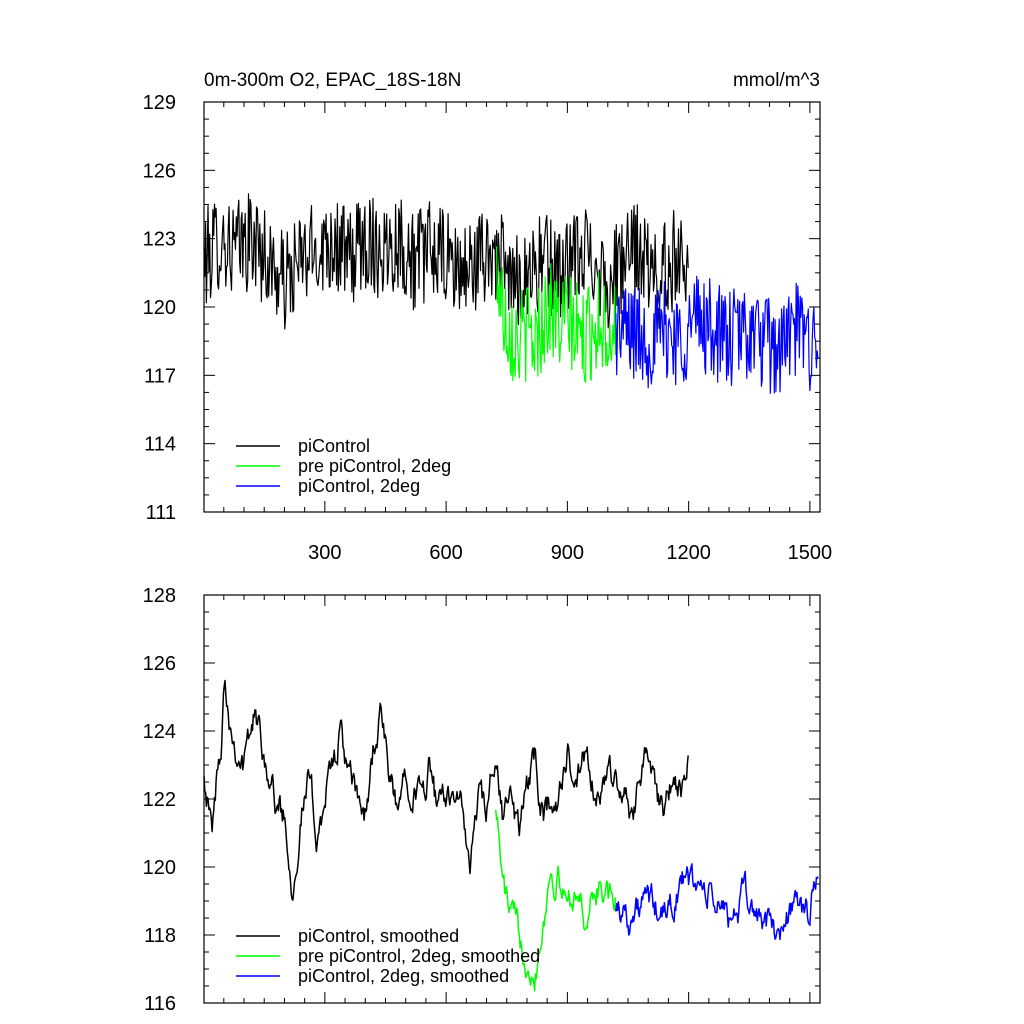  What do you see at coordinates (810, 553) in the screenshot?
I see `x-tick-label: 1500` at bounding box center [810, 553].